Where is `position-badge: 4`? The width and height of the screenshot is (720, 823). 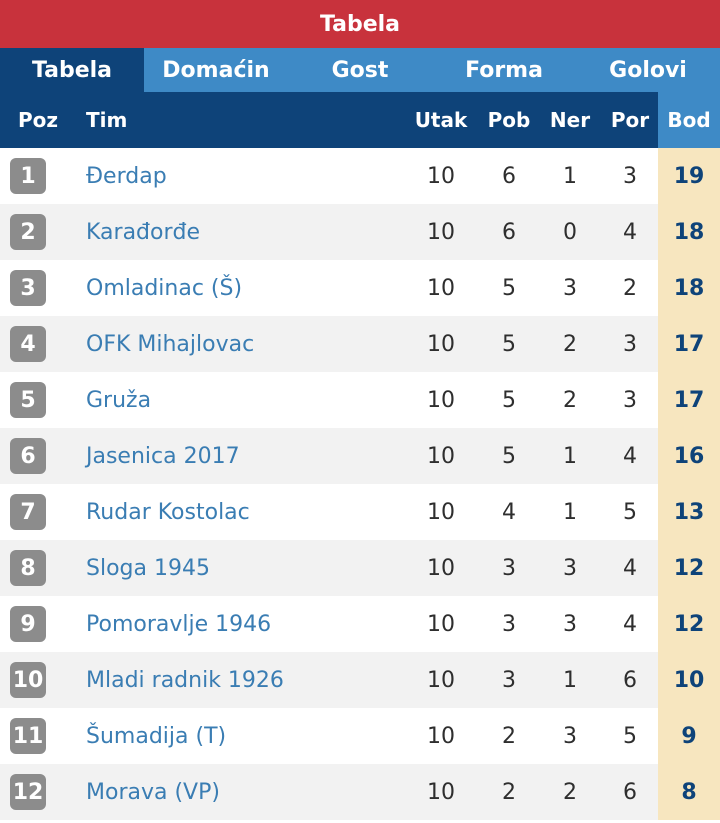 position-badge: 4 is located at coordinates (28, 344).